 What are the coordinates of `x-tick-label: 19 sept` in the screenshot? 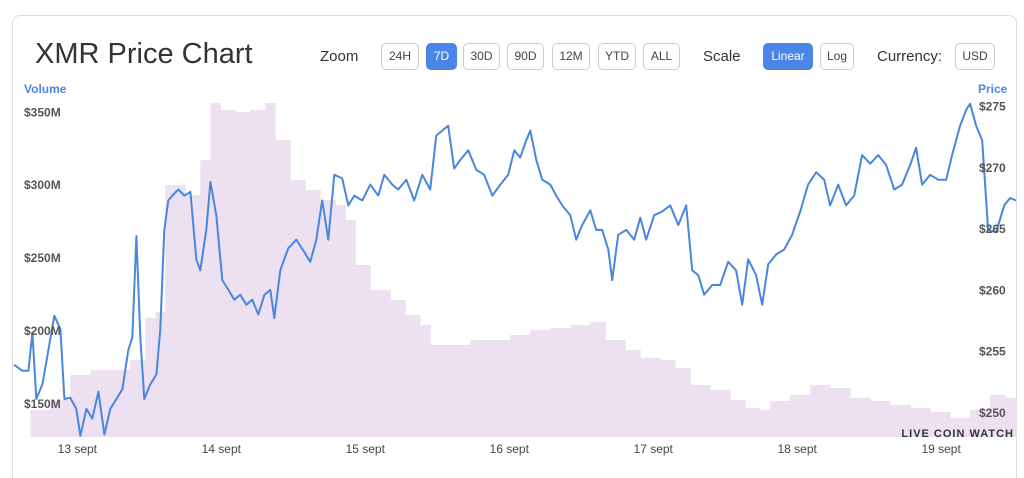 It's located at (941, 449).